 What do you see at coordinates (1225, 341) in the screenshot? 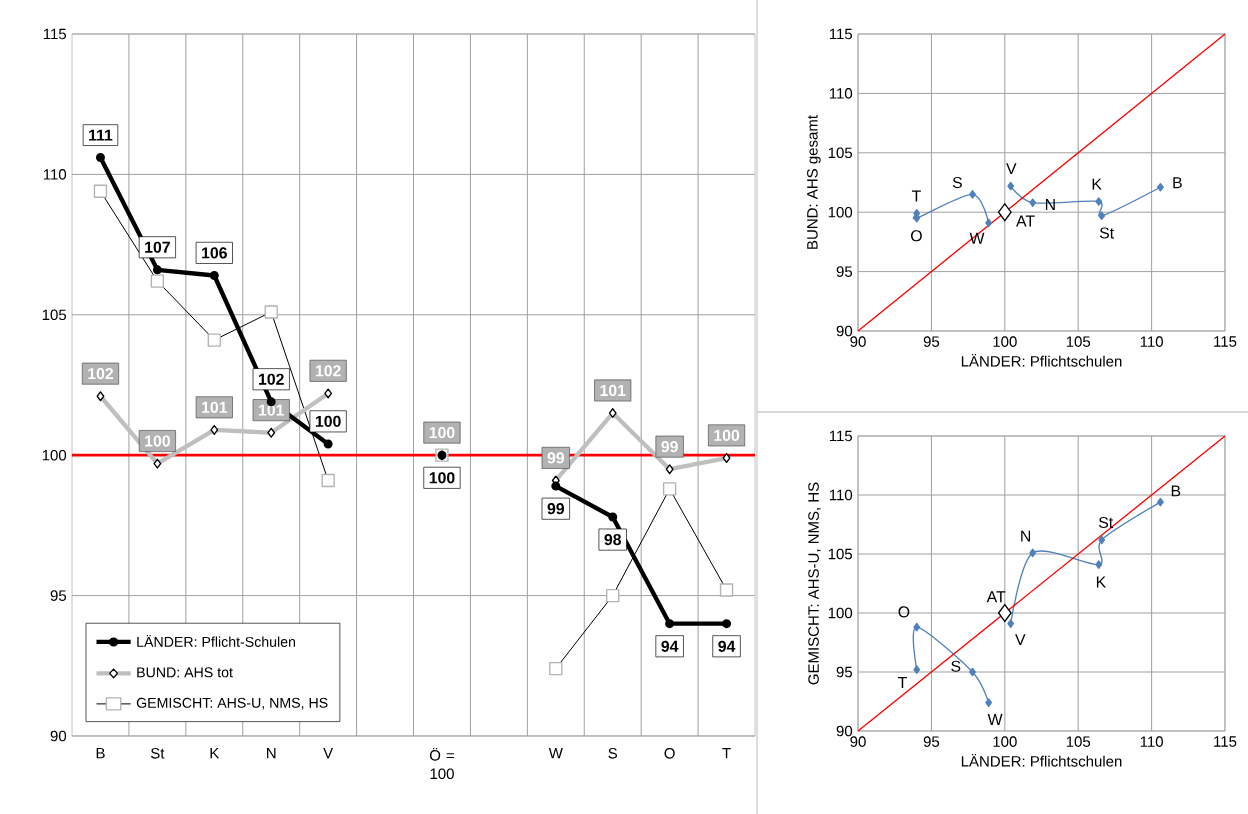
I see `x-tick-label: 115` at bounding box center [1225, 341].